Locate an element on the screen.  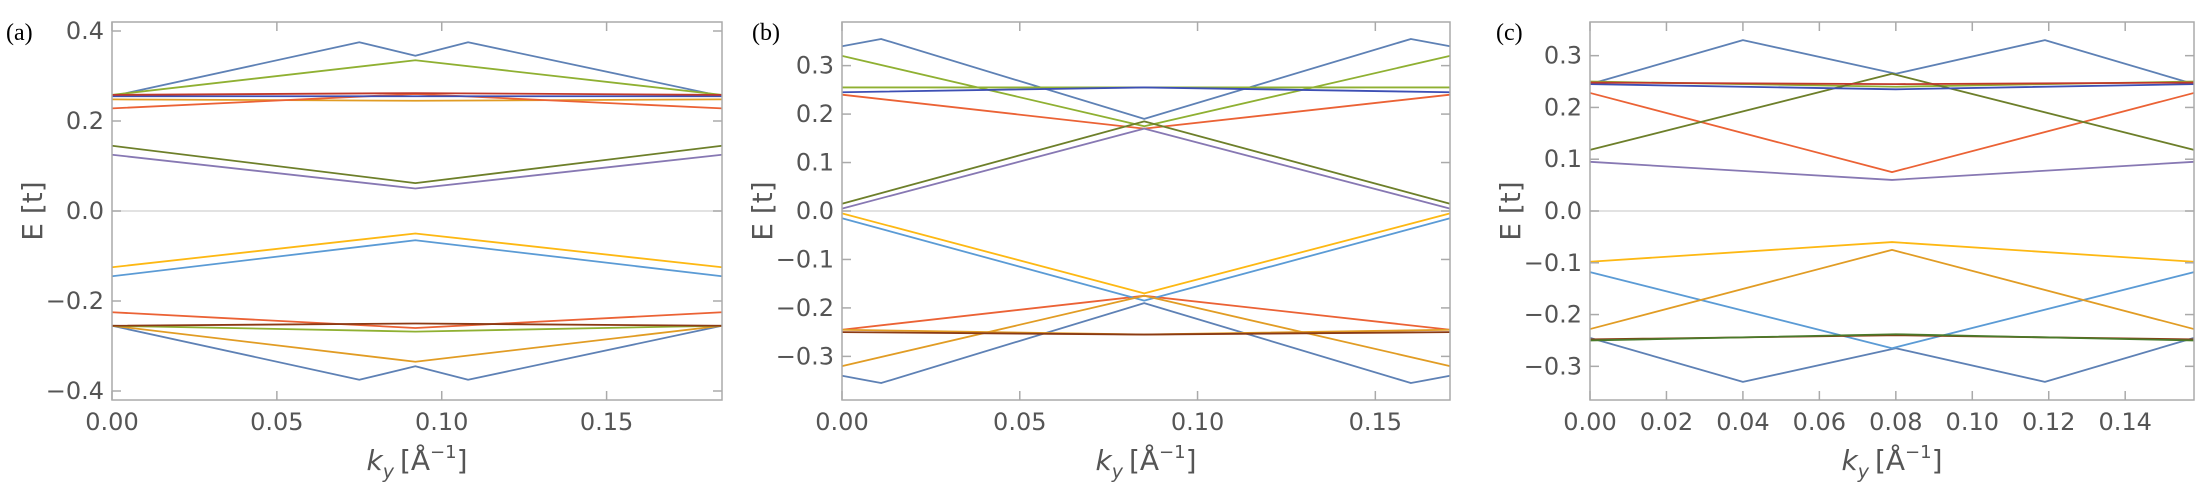
x-tick-label-c: 0.14 is located at coordinates (2124, 422).